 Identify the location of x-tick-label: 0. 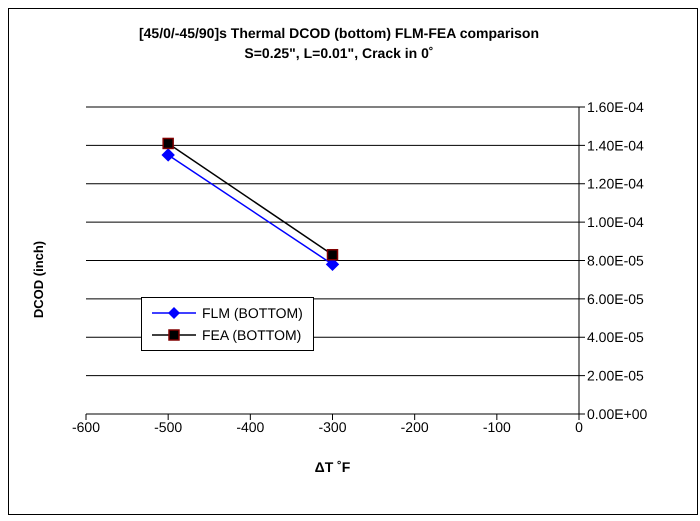
(579, 426).